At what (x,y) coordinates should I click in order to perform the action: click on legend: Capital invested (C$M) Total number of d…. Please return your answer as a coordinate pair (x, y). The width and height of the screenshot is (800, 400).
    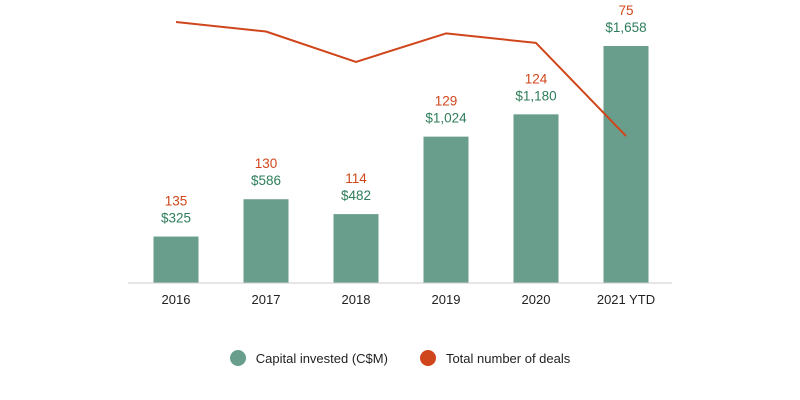
    Looking at the image, I should click on (400, 358).